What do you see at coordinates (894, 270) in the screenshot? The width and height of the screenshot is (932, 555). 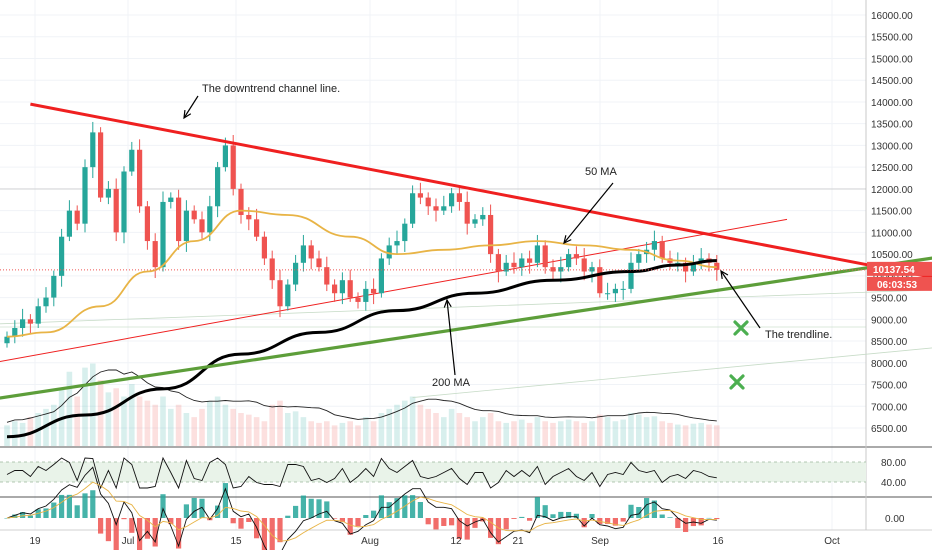 I see `last-price-label: 10137.54` at bounding box center [894, 270].